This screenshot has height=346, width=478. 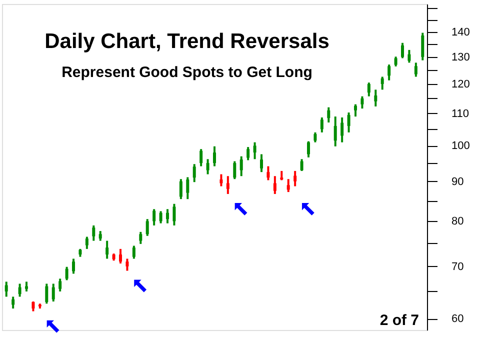 I want to click on y-tick-label: 80, so click(x=458, y=222).